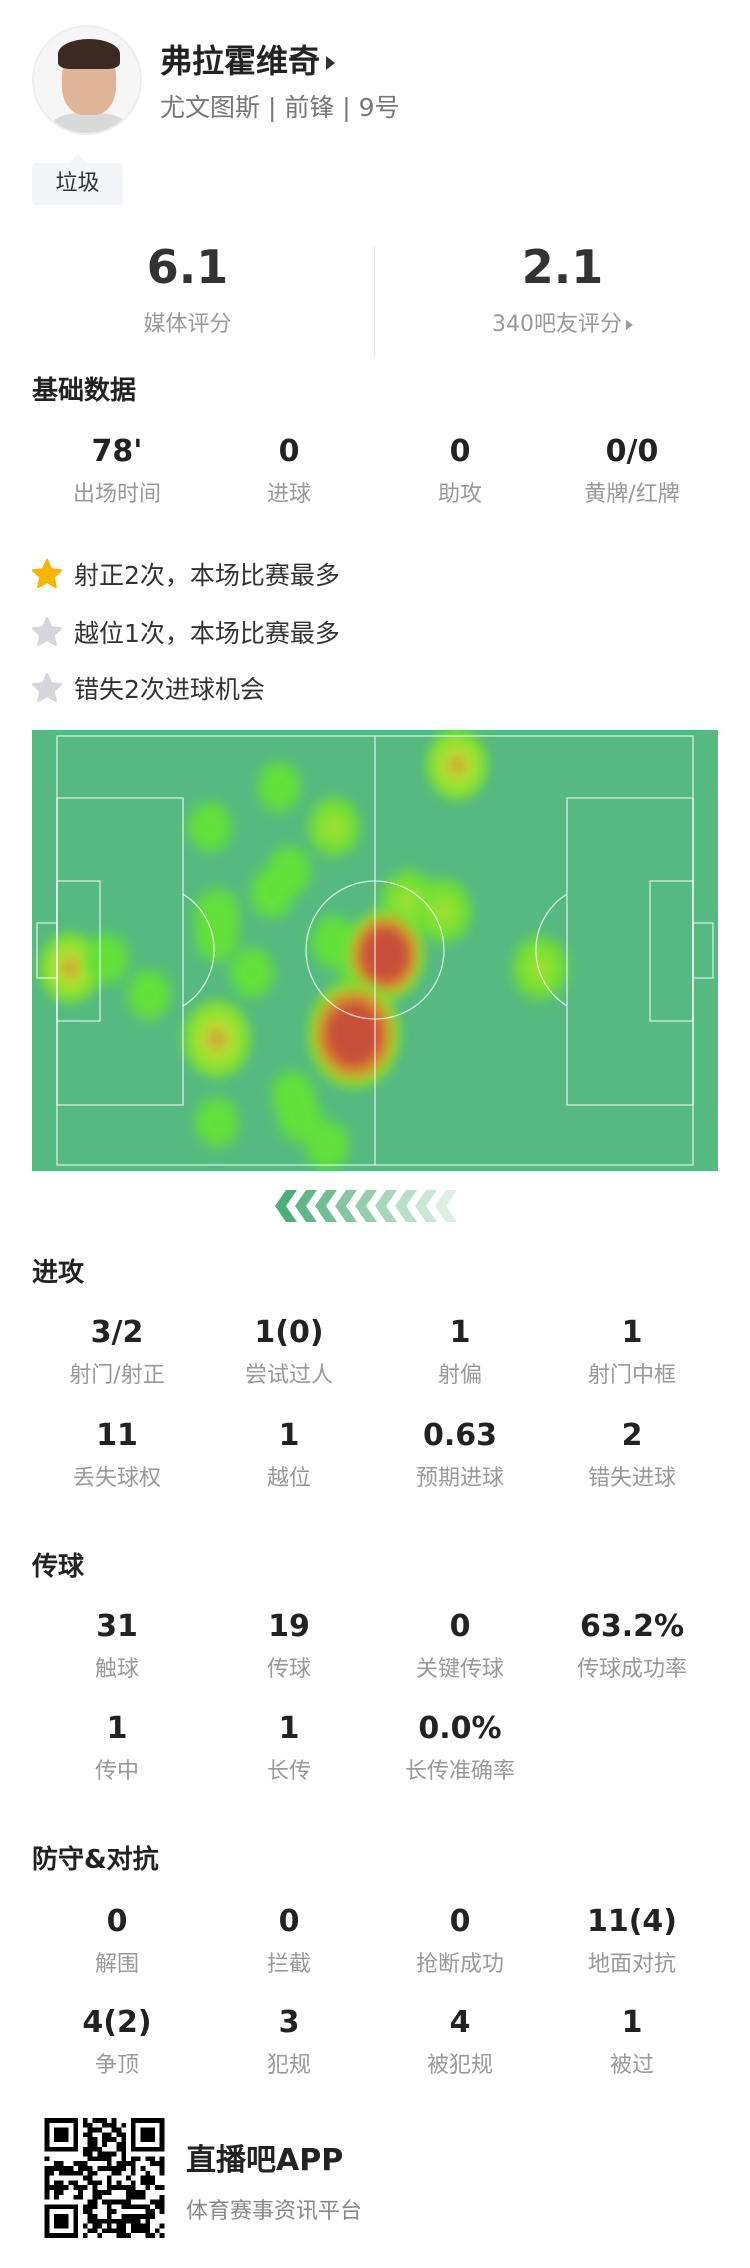  I want to click on stat-item: 4 被犯规, so click(460, 2041).